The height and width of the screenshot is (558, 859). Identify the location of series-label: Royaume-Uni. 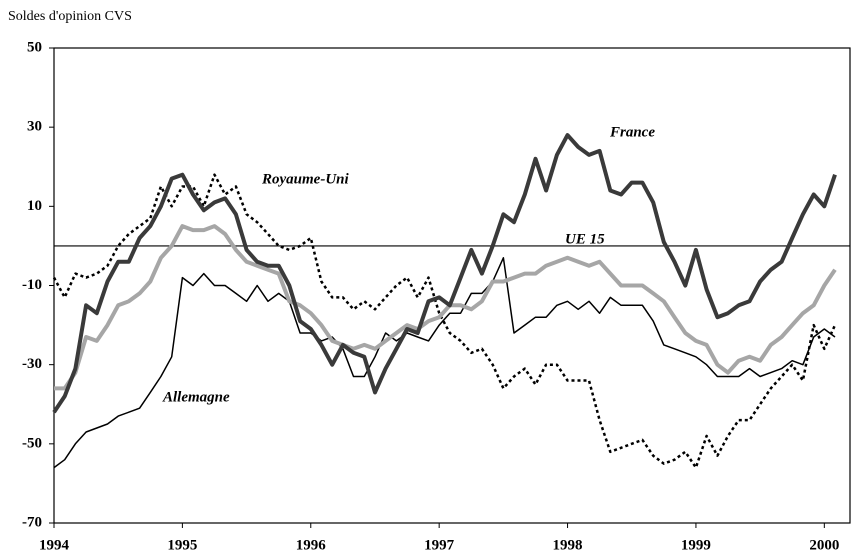
(305, 179).